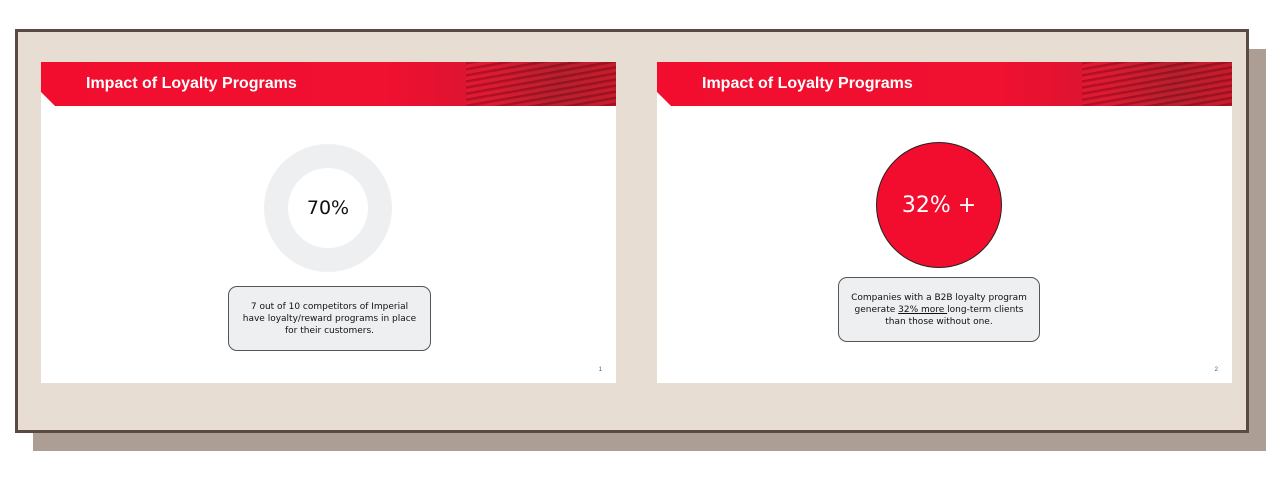 Image resolution: width=1280 pixels, height=480 pixels. I want to click on donut-percentage: 70%, so click(328, 208).